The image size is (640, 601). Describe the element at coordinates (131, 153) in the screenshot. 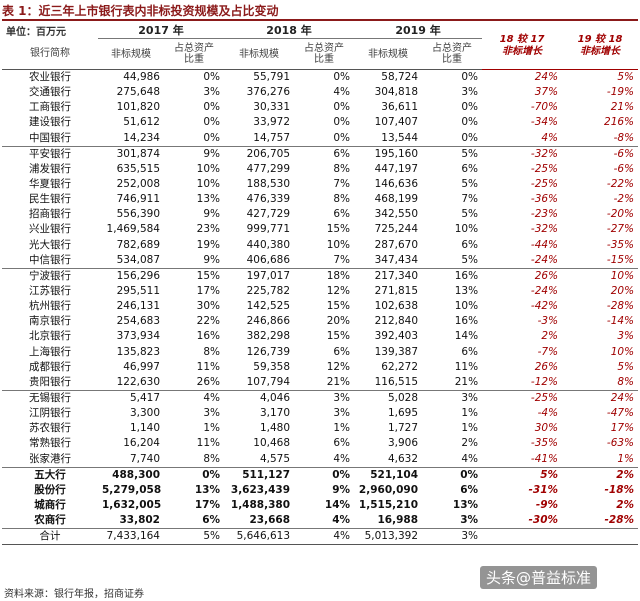

I see `cell: 301,874` at that location.